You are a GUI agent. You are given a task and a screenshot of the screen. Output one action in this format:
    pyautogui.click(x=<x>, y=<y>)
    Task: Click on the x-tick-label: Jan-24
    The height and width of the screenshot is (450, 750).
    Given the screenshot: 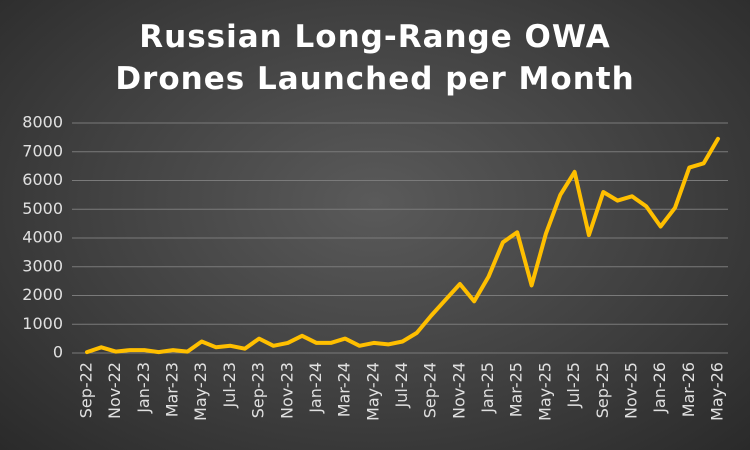 What is the action you would take?
    pyautogui.click(x=315, y=388)
    